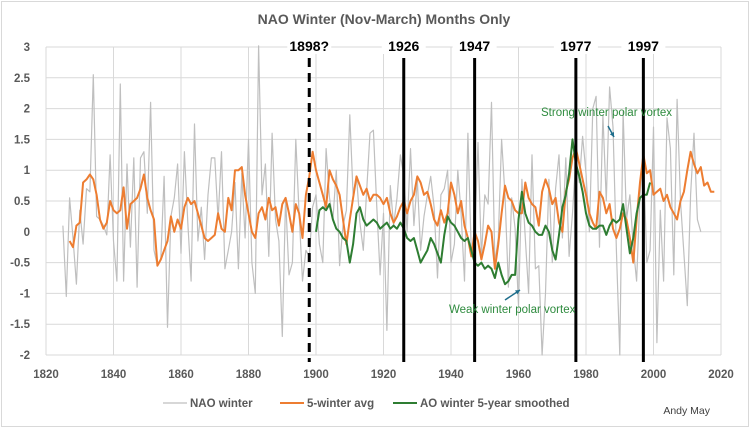 The height and width of the screenshot is (429, 750). I want to click on marker-label: 1997, so click(643, 46).